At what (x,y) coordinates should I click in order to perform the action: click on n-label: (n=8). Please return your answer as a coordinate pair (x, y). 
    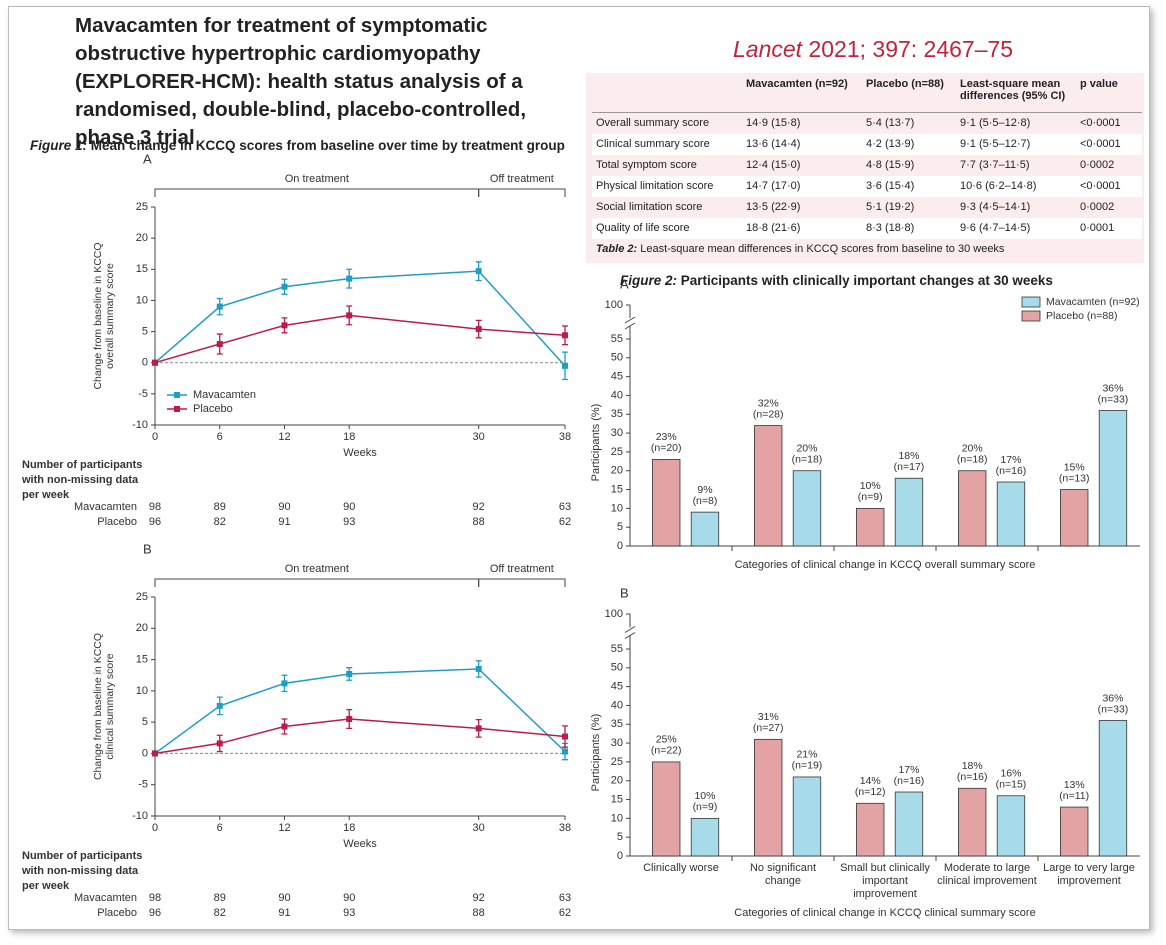
    Looking at the image, I should click on (705, 501).